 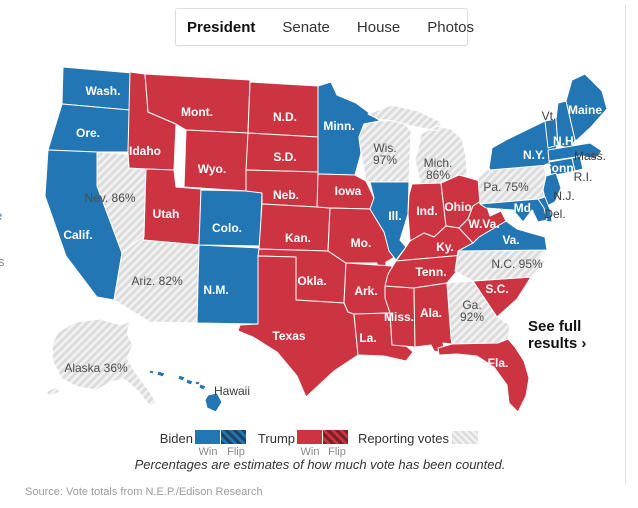 What do you see at coordinates (399, 317) in the screenshot?
I see `state-label-MS: Miss.` at bounding box center [399, 317].